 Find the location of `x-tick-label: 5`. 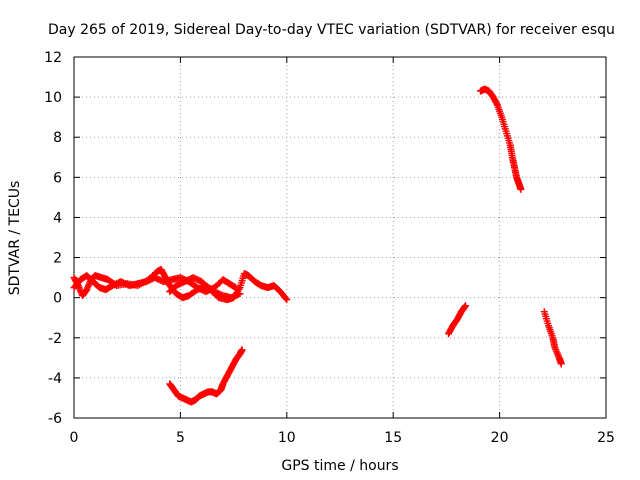

x-tick-label: 5 is located at coordinates (180, 438).